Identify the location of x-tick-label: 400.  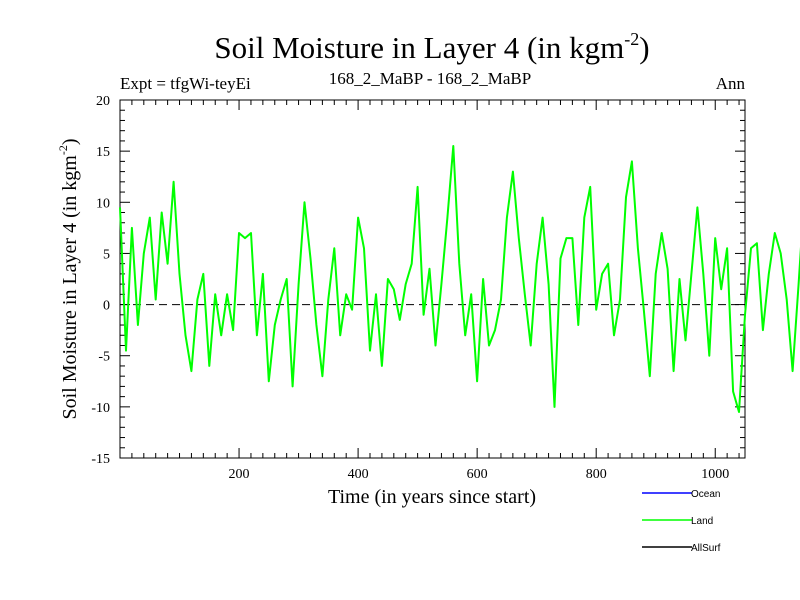
(358, 474).